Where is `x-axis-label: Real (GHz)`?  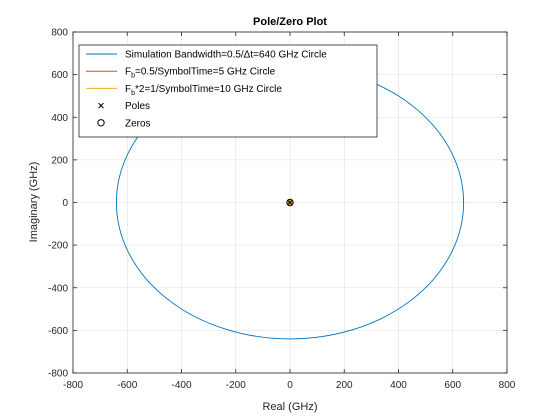 x-axis-label: Real (GHz) is located at coordinates (289, 407).